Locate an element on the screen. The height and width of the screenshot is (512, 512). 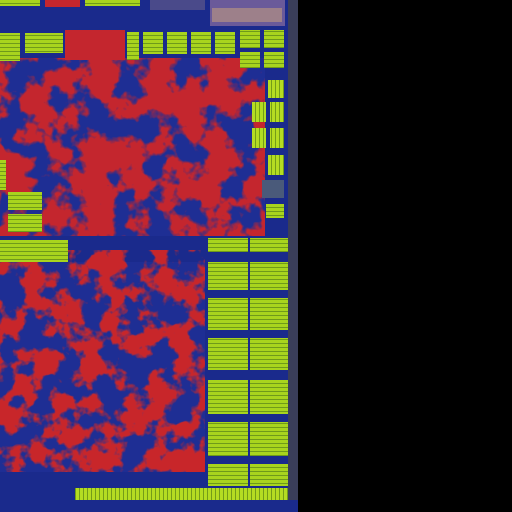
die-edge is located at coordinates (149, 506).